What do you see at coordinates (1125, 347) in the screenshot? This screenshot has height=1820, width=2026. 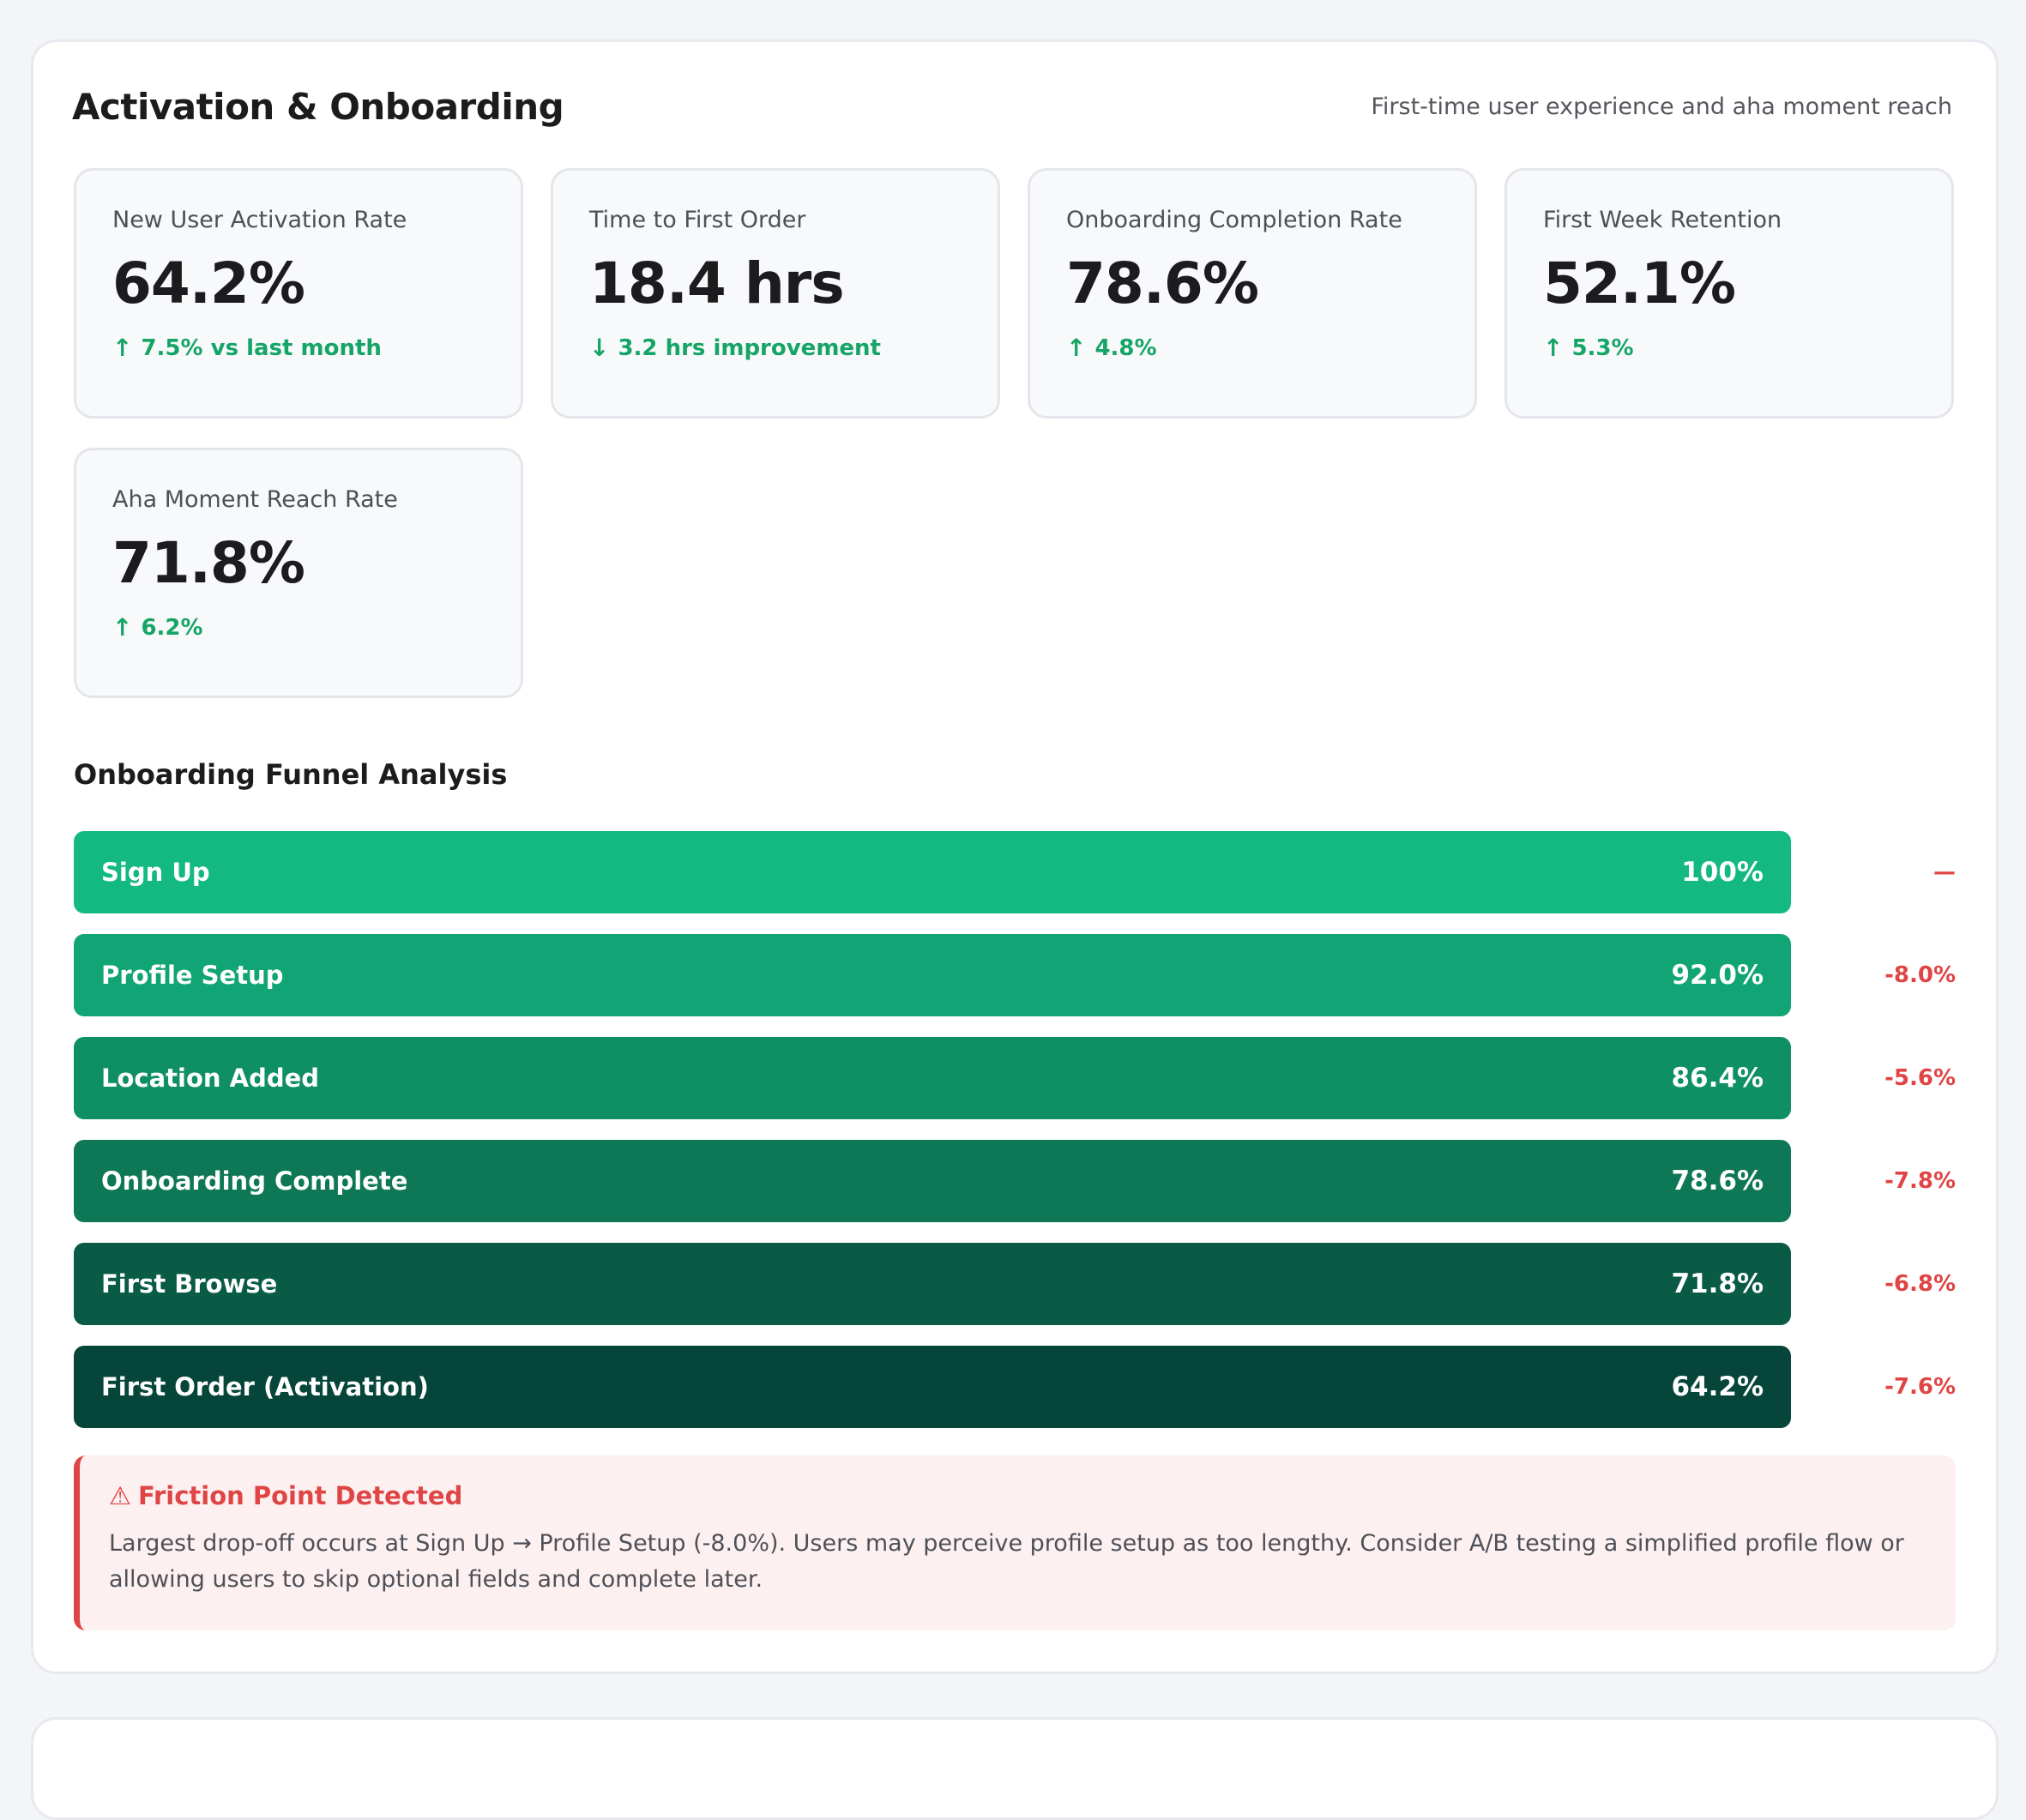 I see `kpi-delta-text: 4.8%` at bounding box center [1125, 347].